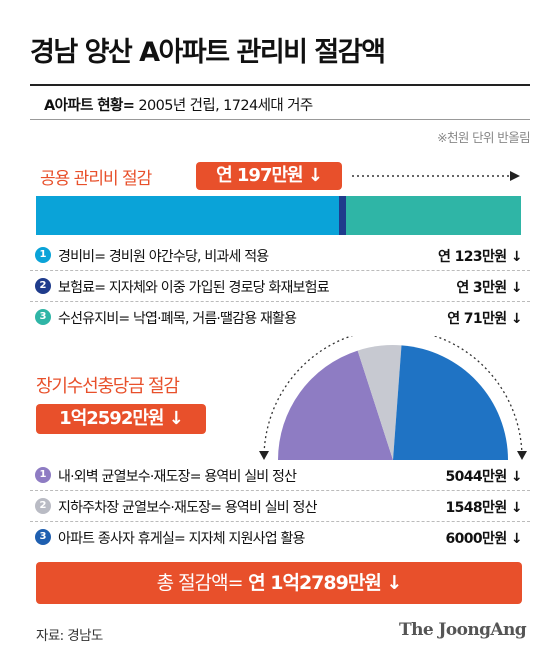 The image size is (559, 665). I want to click on info-bar: A아파트 현황= 2005년 건립, 1724세대 거주, so click(280, 102).